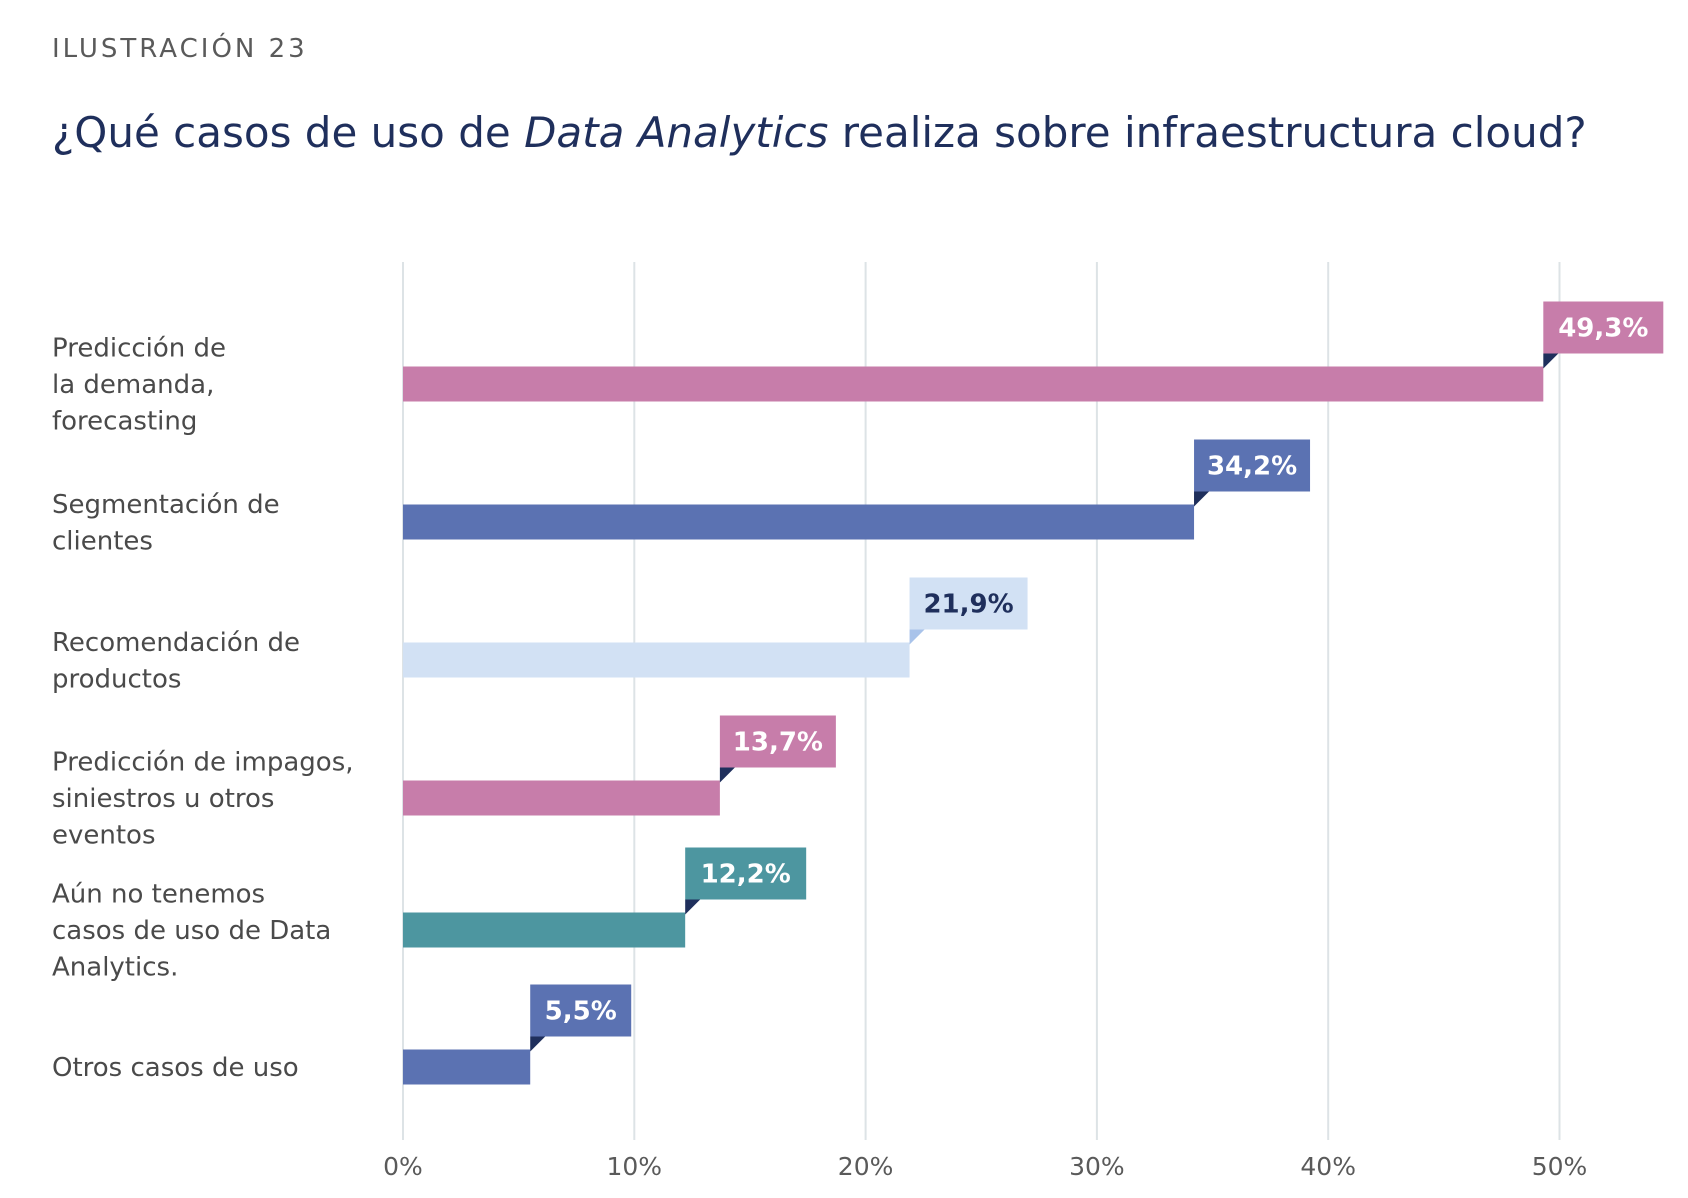 Image resolution: width=1688 pixels, height=1198 pixels. Describe the element at coordinates (180, 49) in the screenshot. I see `figure-label: ILUSTRACIÓN 23` at that location.